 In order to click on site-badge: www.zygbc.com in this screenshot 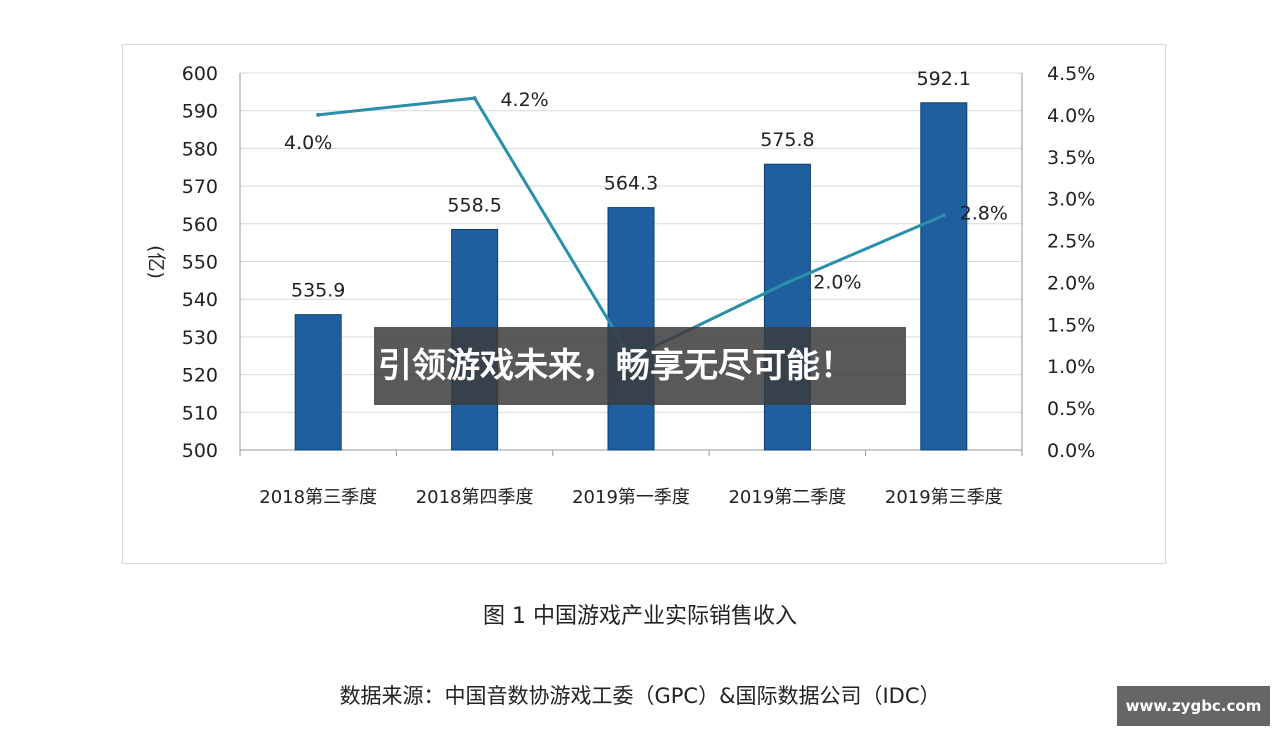, I will do `click(1193, 706)`.